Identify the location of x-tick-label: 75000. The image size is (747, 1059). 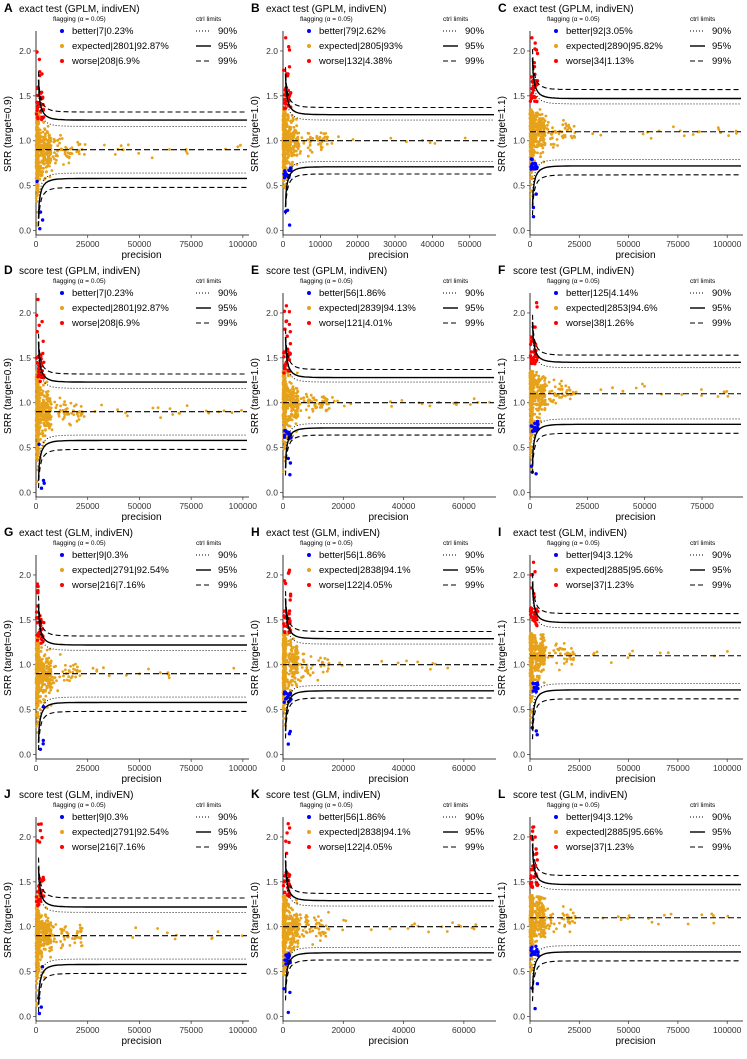
(191, 244).